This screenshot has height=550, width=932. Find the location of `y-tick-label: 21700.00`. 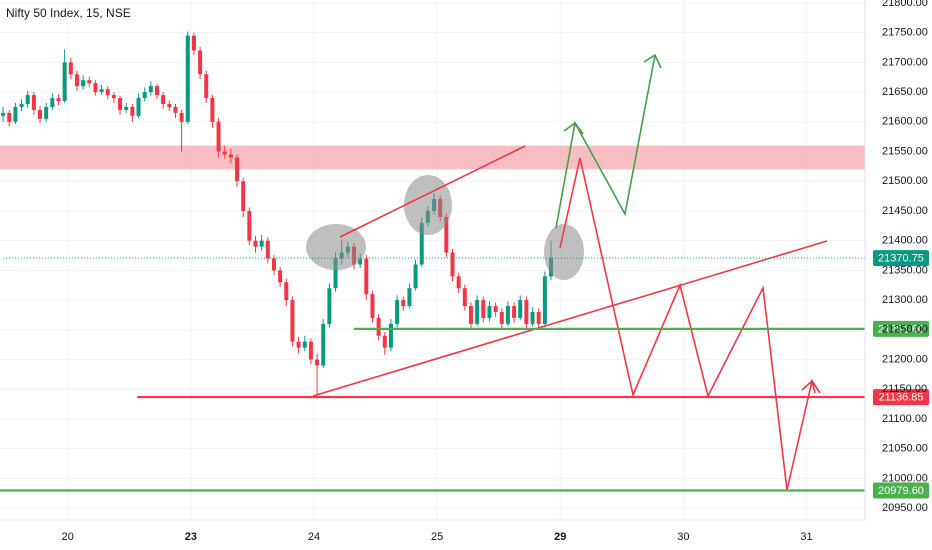

y-tick-label: 21700.00 is located at coordinates (905, 62).